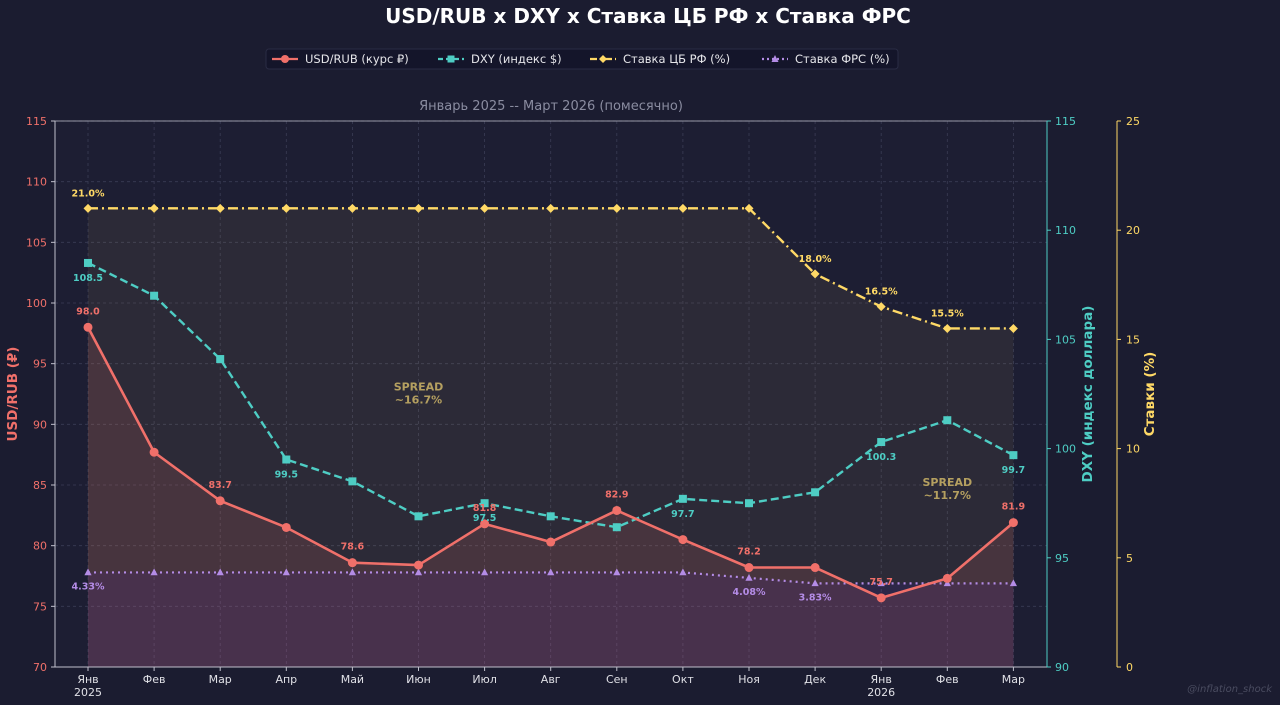  What do you see at coordinates (815, 259) in the screenshot?
I see `cb-rate-value-label: 18.0%` at bounding box center [815, 259].